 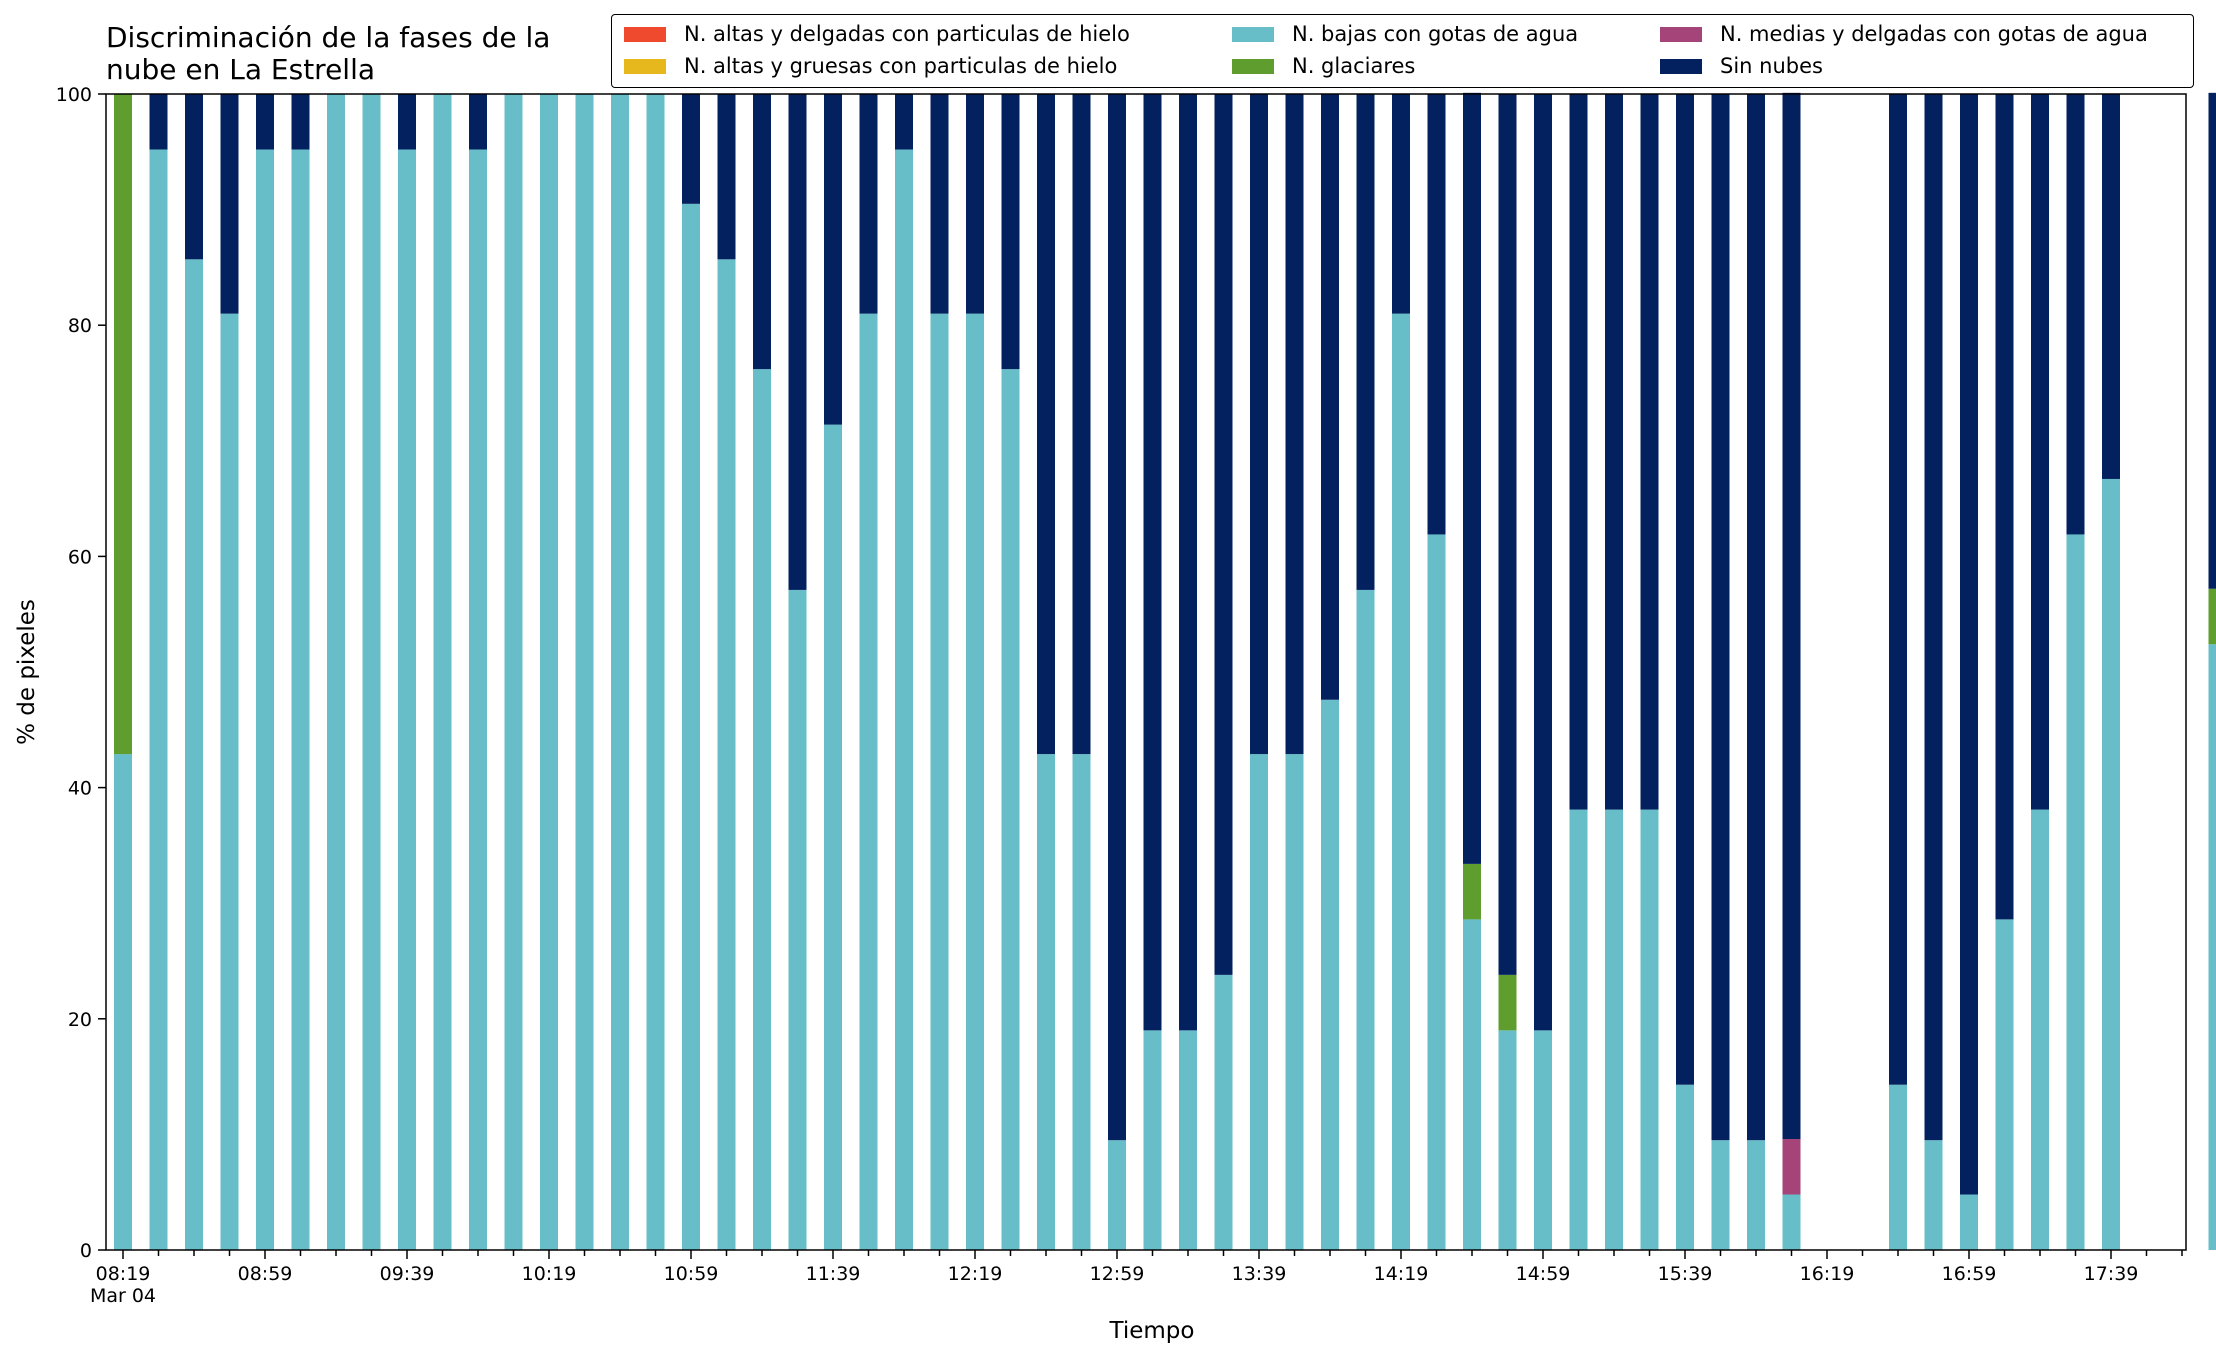 I want to click on x-tick-label-12: 16:19, so click(x=1827, y=1274).